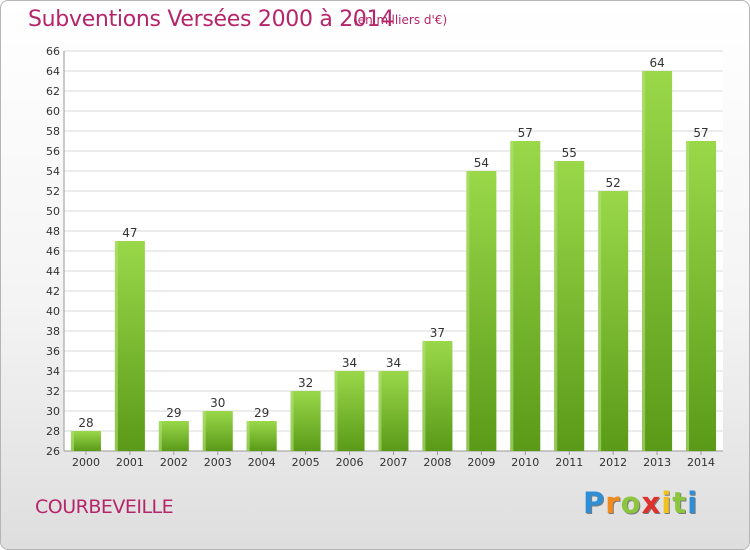 The image size is (750, 550). Describe the element at coordinates (53, 331) in the screenshot. I see `y-tick-label: 38` at that location.